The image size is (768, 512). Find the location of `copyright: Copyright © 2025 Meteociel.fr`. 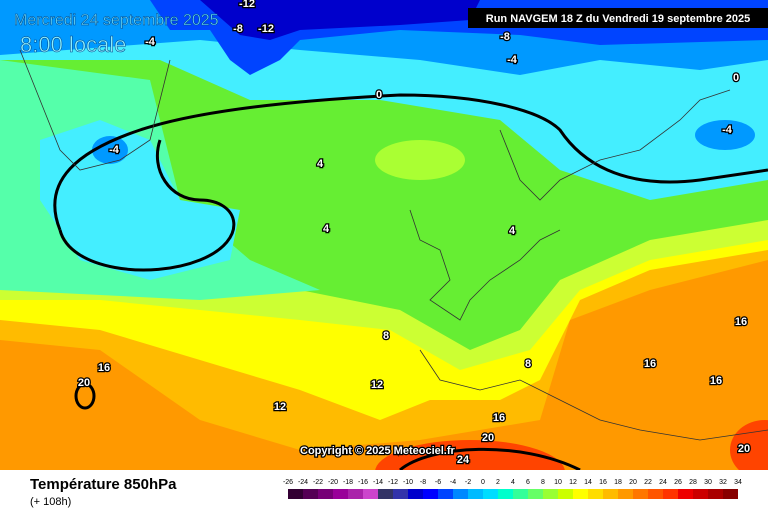

copyright: Copyright © 2025 Meteociel.fr is located at coordinates (378, 451).